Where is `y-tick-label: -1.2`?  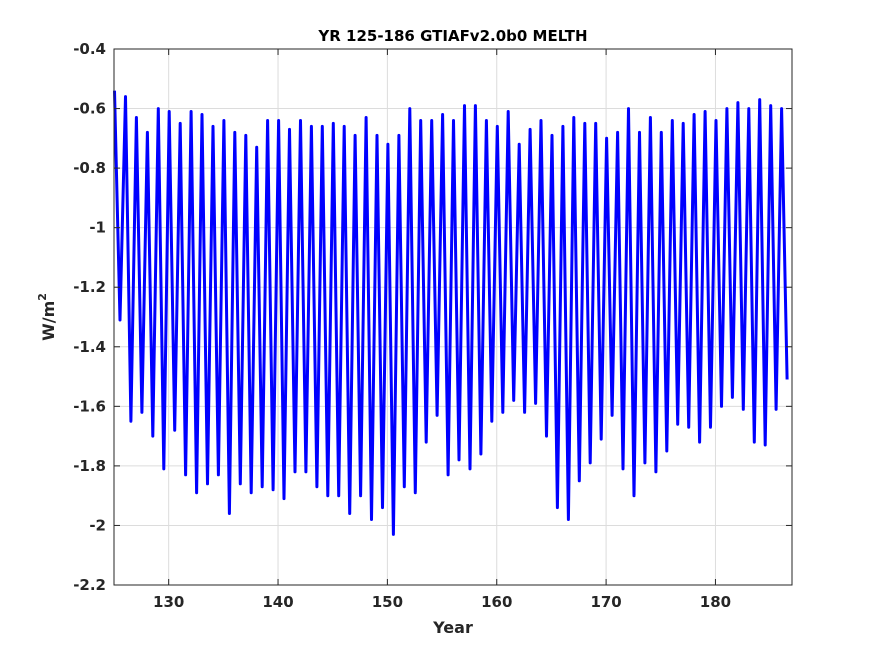 y-tick-label: -1.2 is located at coordinates (89, 287).